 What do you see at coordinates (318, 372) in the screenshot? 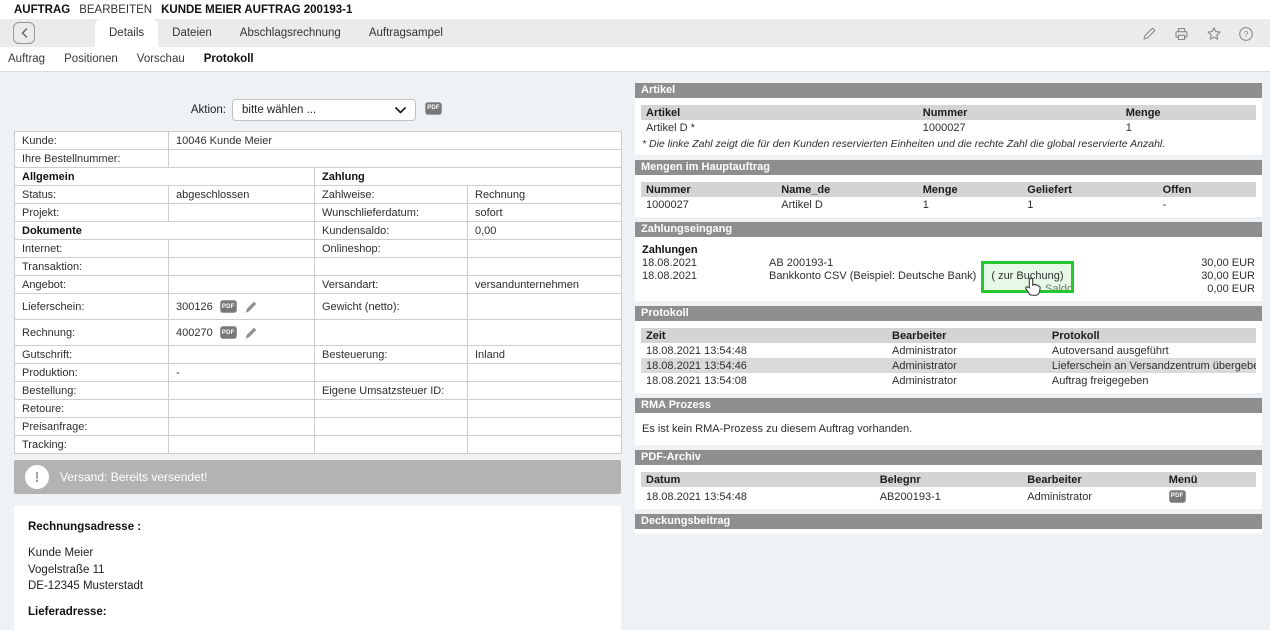
I see `table-row-produktion: Produktion: -` at bounding box center [318, 372].